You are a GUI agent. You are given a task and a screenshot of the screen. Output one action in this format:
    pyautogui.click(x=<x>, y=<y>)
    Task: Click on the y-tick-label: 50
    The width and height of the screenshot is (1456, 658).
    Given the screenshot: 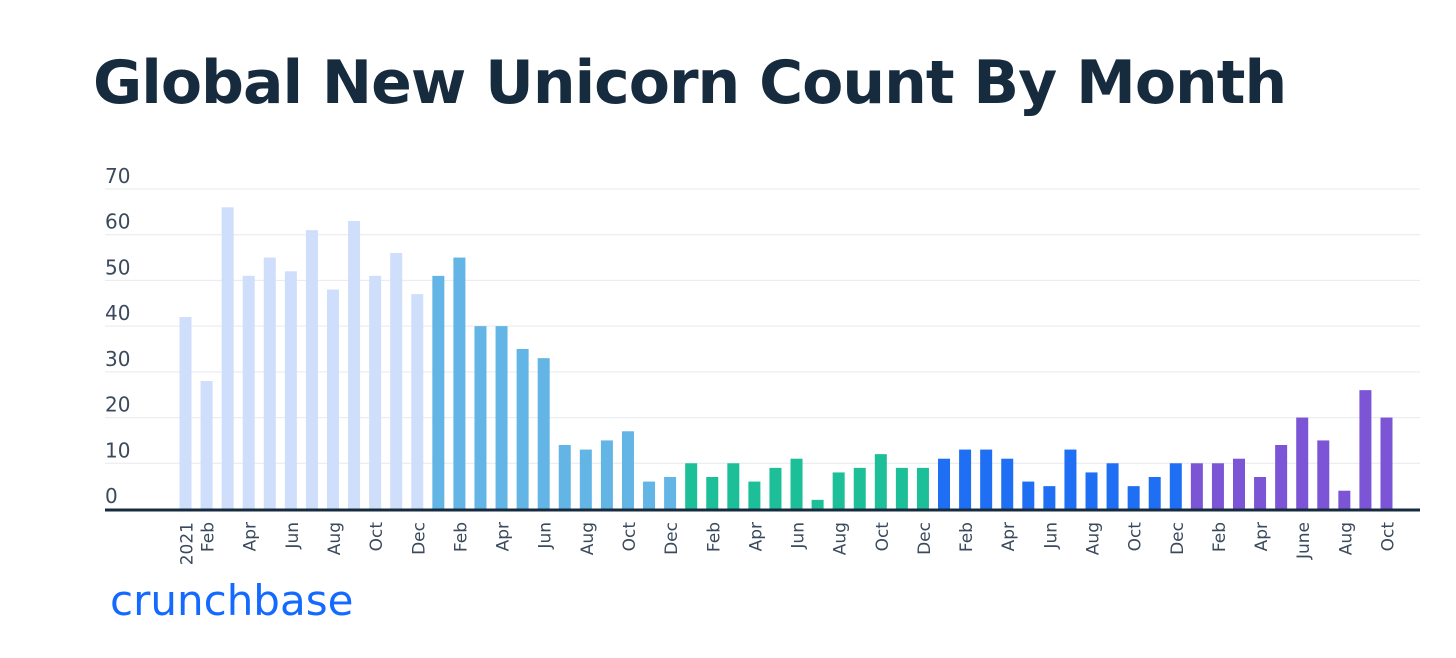 What is the action you would take?
    pyautogui.click(x=117, y=267)
    